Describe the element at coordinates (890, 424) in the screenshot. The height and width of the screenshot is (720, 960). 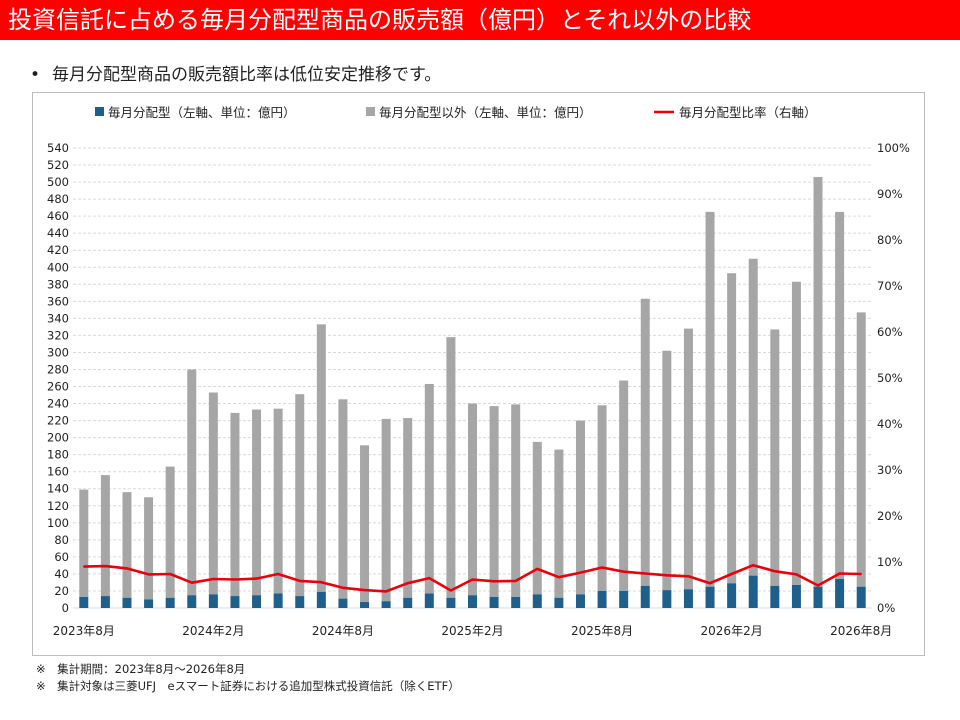
I see `y-right-tick-label: 40%` at that location.